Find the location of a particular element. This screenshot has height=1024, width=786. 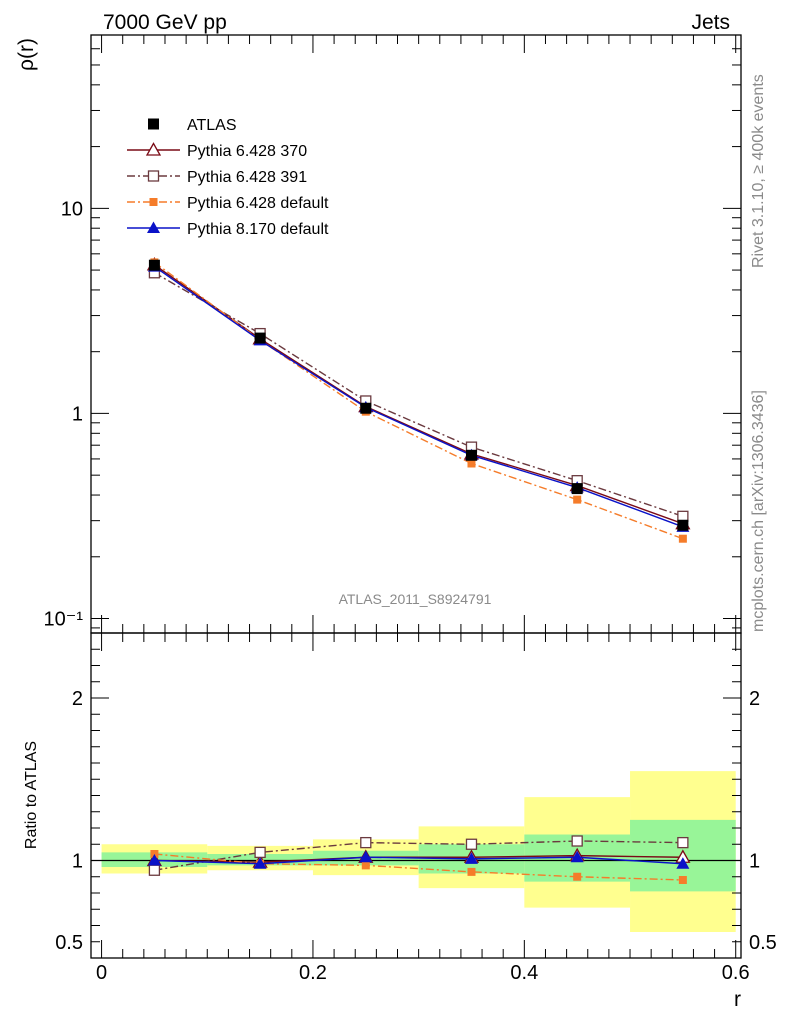

y-tick-label: 10⁻¹ is located at coordinates (64, 620).